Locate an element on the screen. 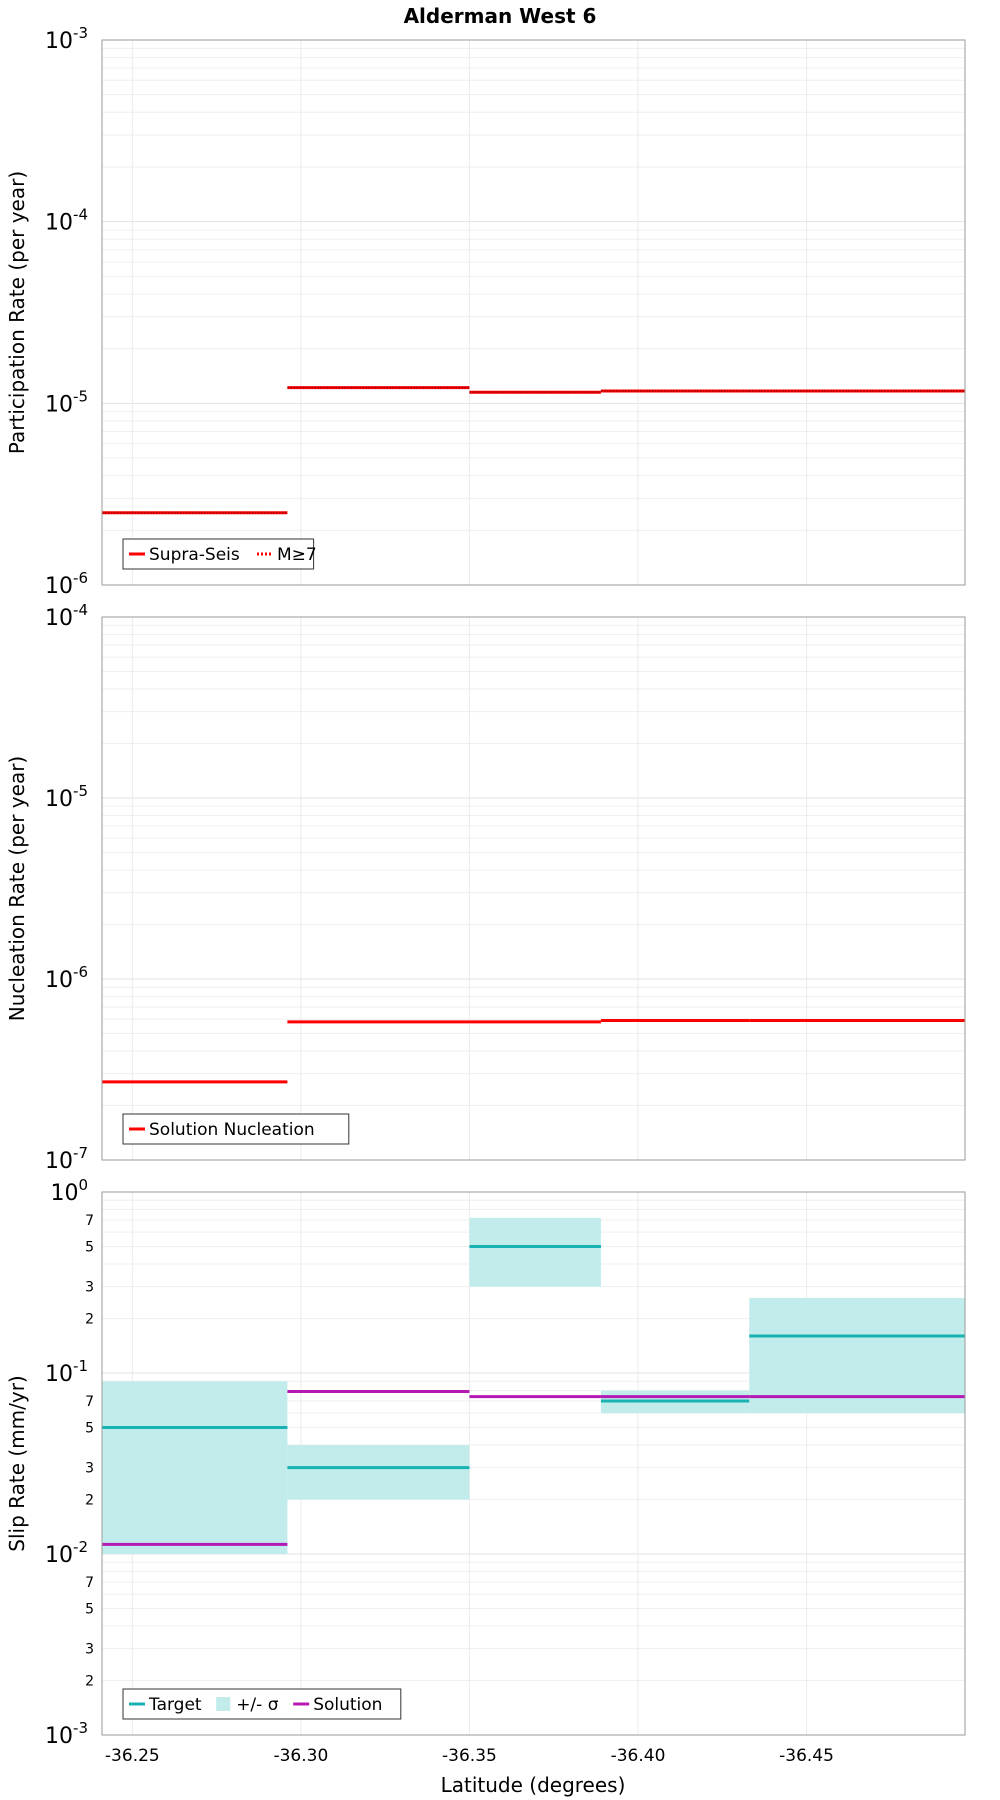 The height and width of the screenshot is (1800, 1000). legend-label: Supra-Seis is located at coordinates (194, 555).